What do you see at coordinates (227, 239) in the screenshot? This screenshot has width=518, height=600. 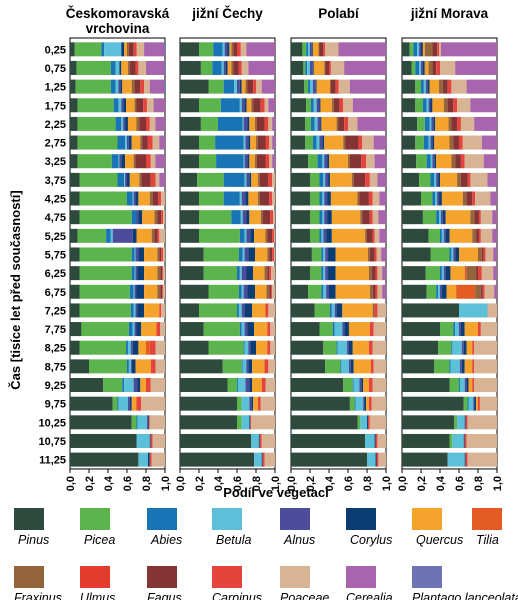 I see `panel-2: jižní Čechy` at bounding box center [227, 239].